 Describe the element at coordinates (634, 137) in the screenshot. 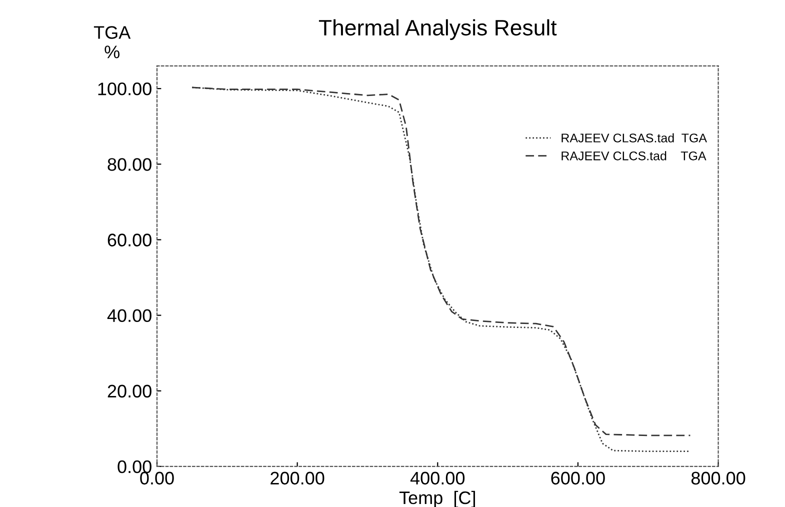

I see `legend-label: RAJEEV CLSAS.tad TGA` at that location.